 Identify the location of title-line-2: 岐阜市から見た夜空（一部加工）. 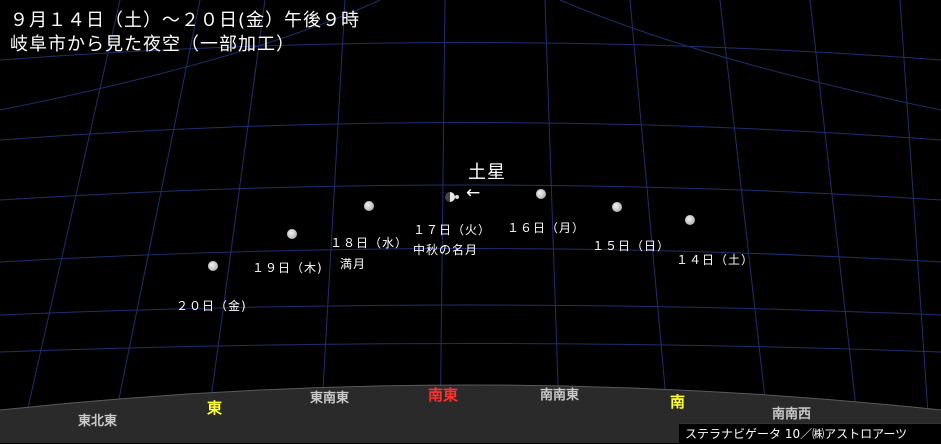
(152, 44).